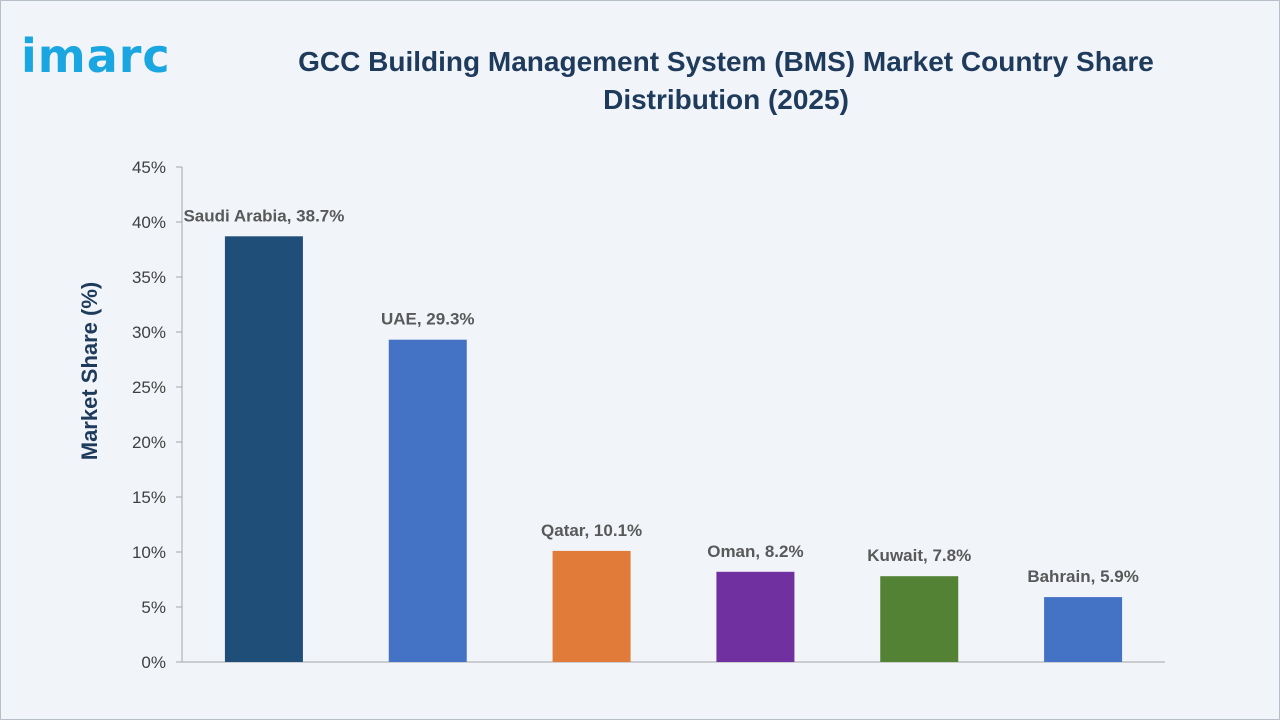  I want to click on y-tick-label: 15%, so click(149, 497).